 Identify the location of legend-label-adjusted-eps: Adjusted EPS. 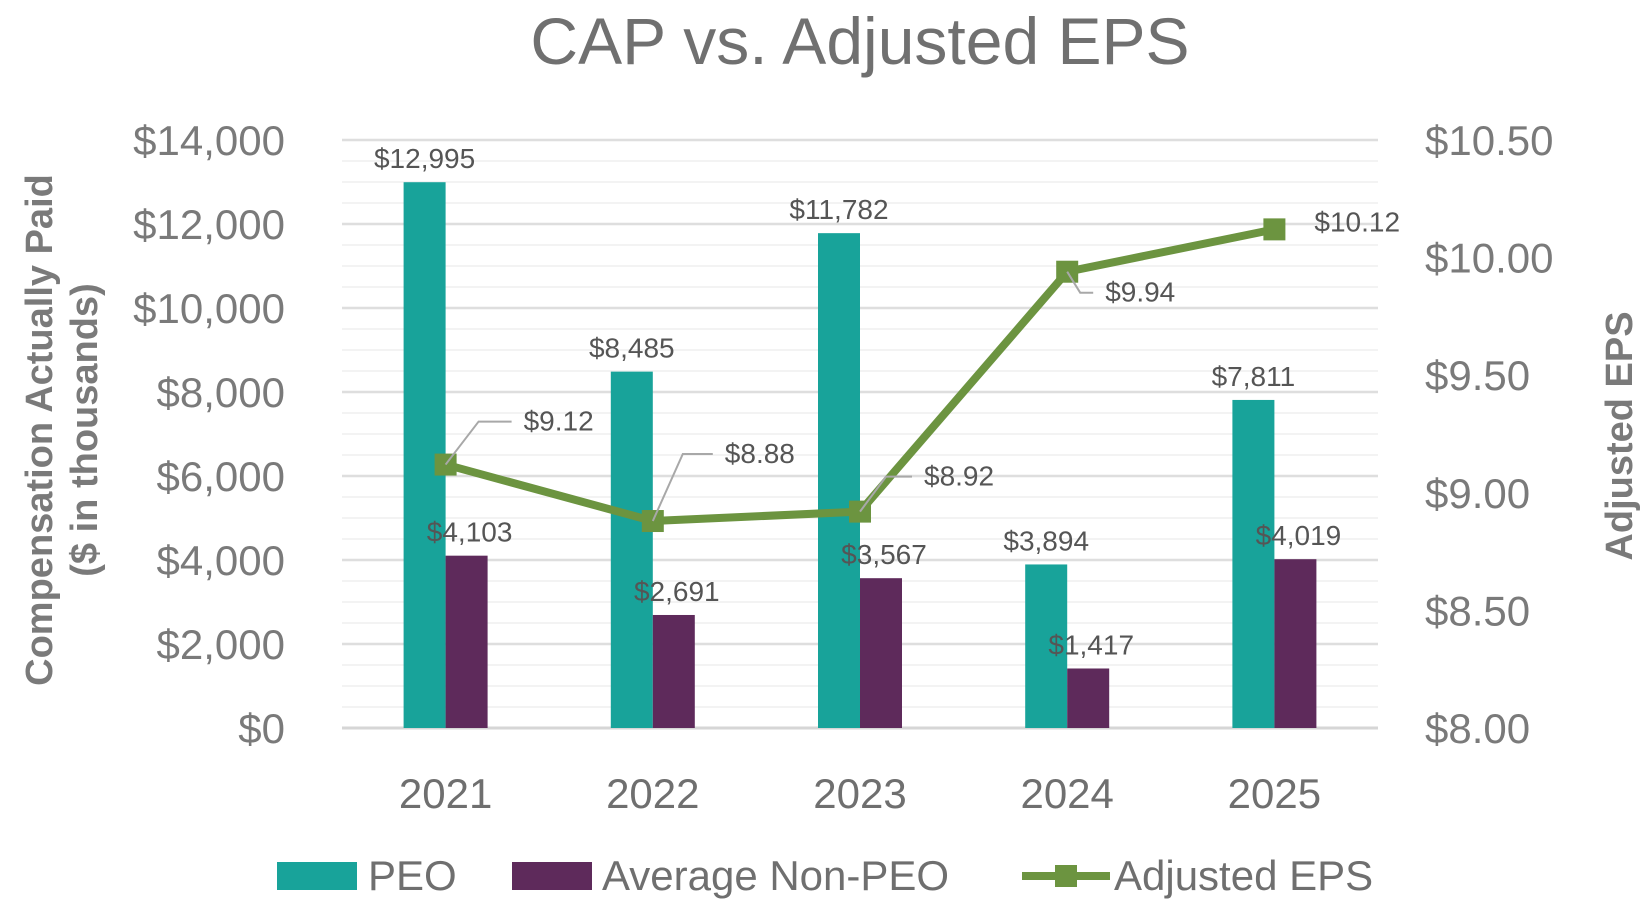
(1243, 875).